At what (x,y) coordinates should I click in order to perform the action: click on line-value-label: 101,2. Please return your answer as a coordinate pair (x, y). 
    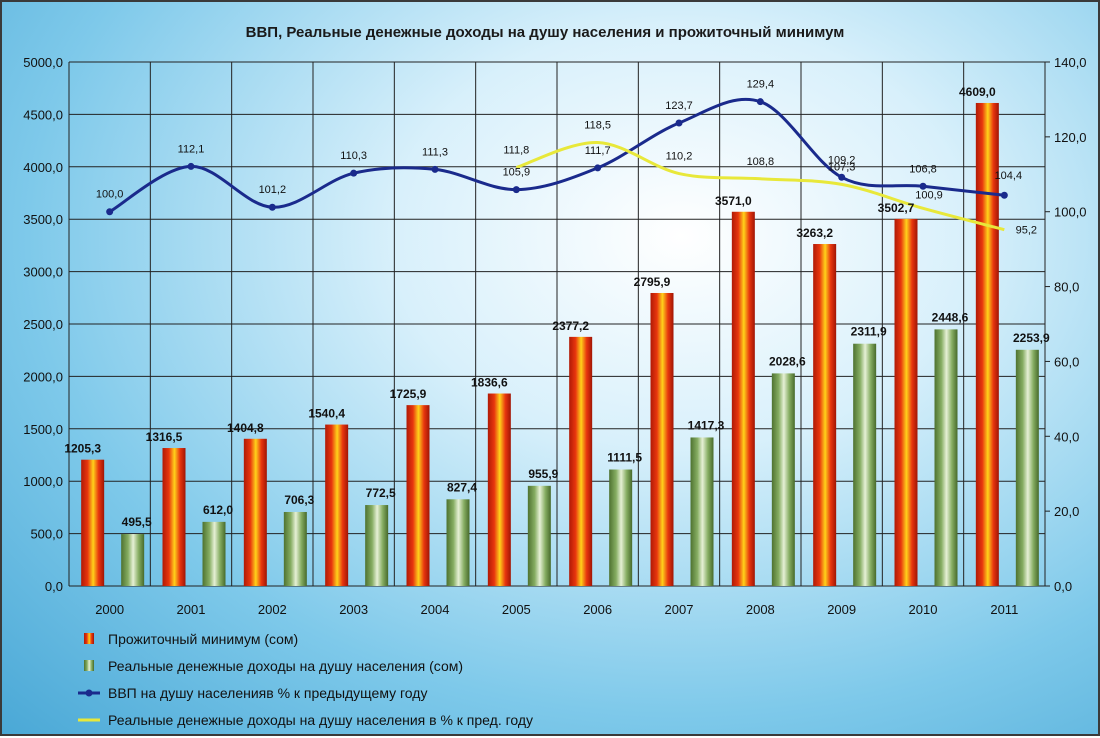
    Looking at the image, I should click on (273, 190).